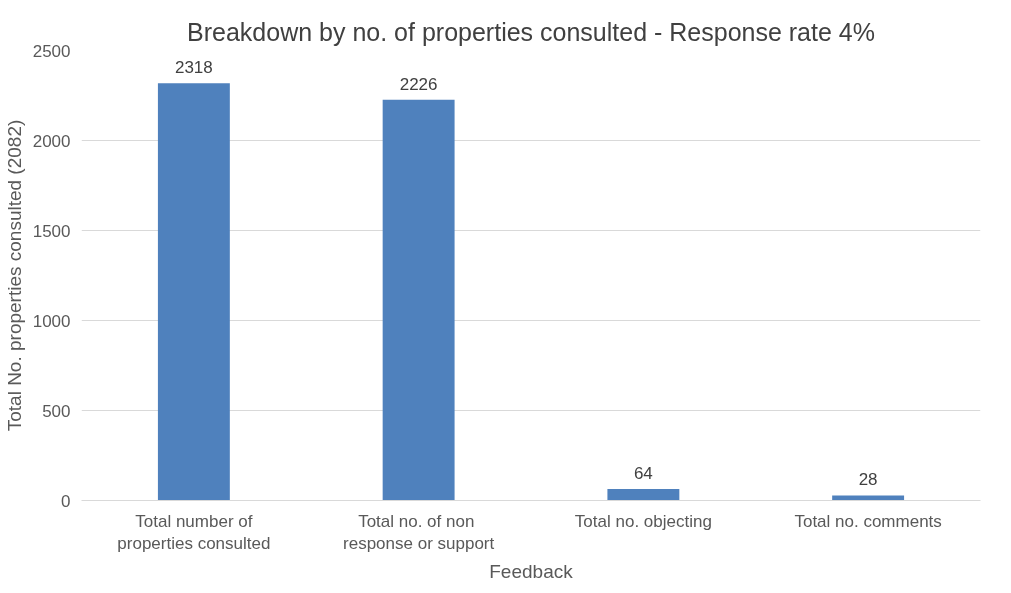  I want to click on y-tick-label: 500, so click(56, 411).